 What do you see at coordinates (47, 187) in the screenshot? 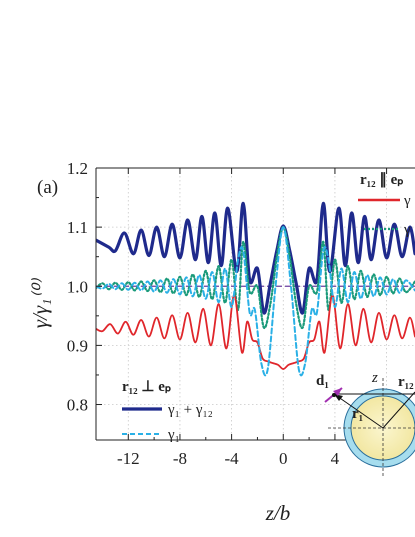
I see `panel-label: (a)` at bounding box center [47, 187].